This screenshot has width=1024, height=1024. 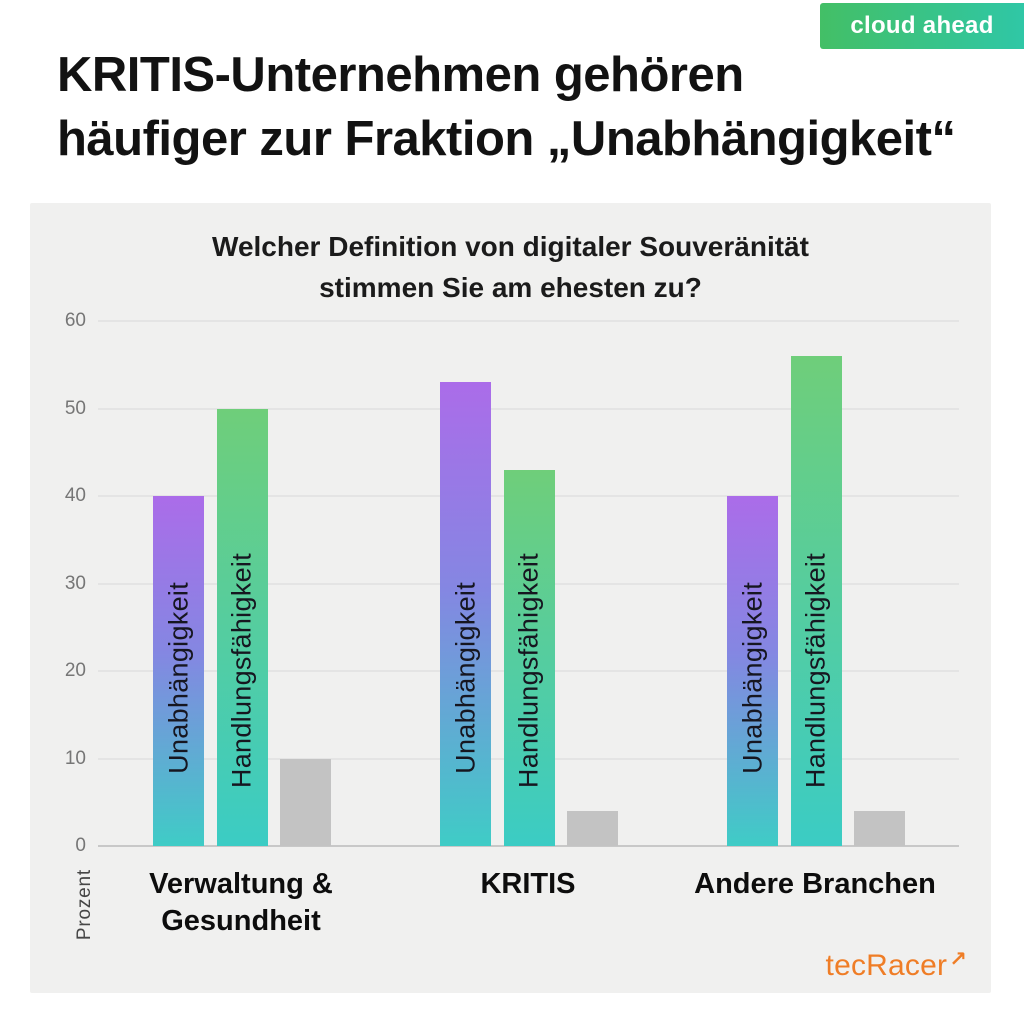 I want to click on bar-unabhängigkeit-2: Unabhängigkeit, so click(x=465, y=614).